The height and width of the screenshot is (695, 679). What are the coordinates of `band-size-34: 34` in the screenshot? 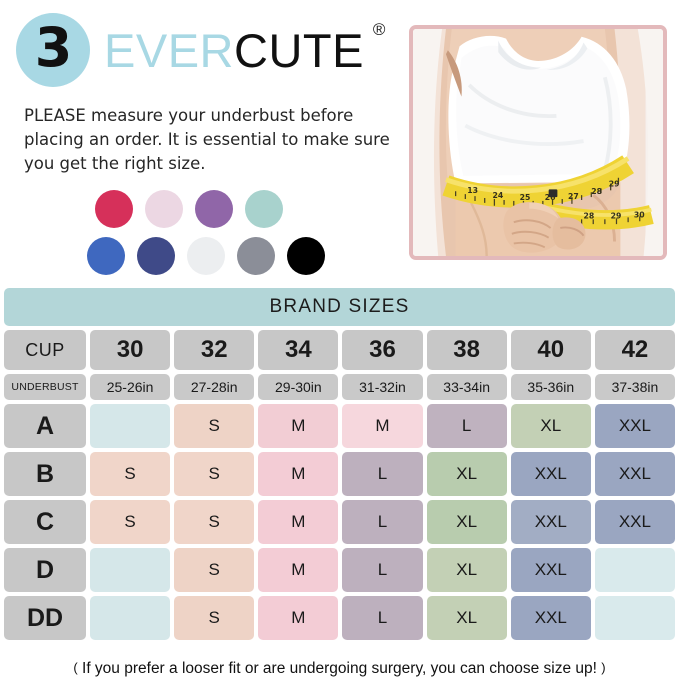 It's located at (298, 350).